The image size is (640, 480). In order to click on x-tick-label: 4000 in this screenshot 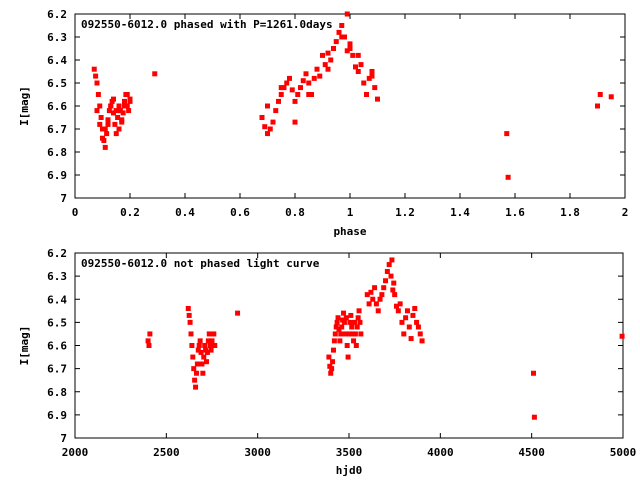, I will do `click(440, 452)`.